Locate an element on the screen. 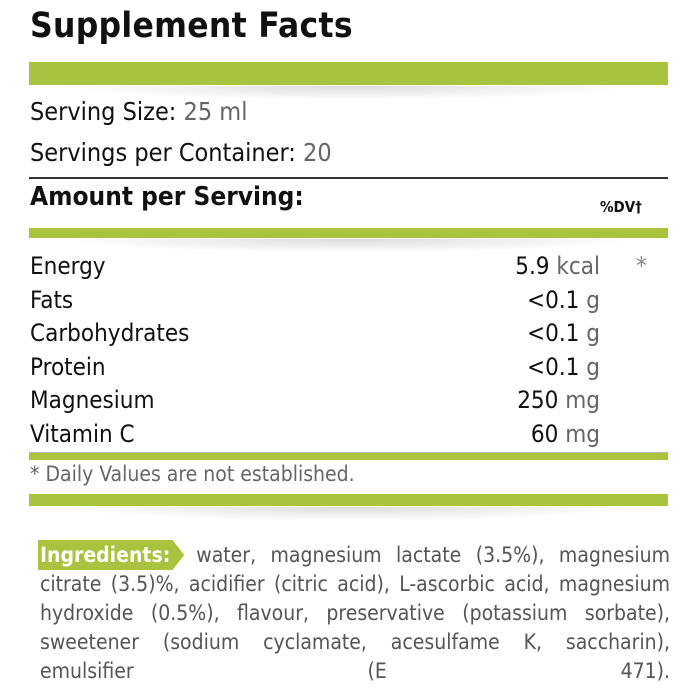  nutrient-row: Fats <0.1 g is located at coordinates (315, 300).